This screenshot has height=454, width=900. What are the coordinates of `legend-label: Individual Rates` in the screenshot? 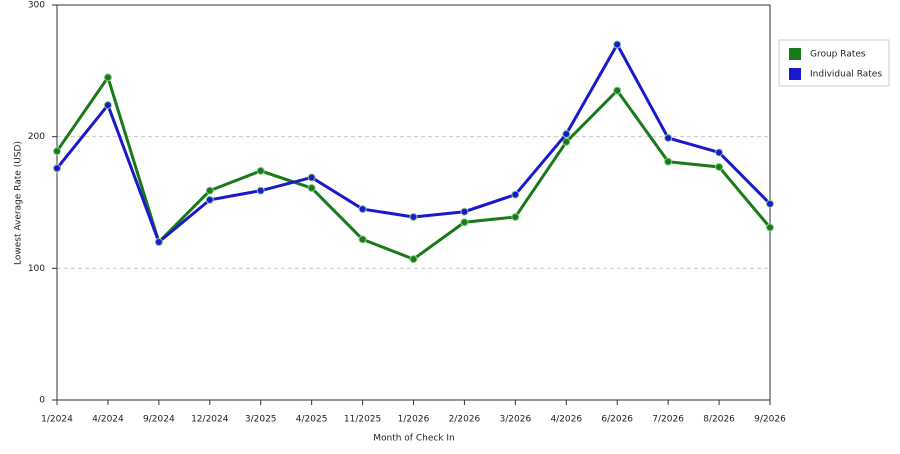 It's located at (846, 75).